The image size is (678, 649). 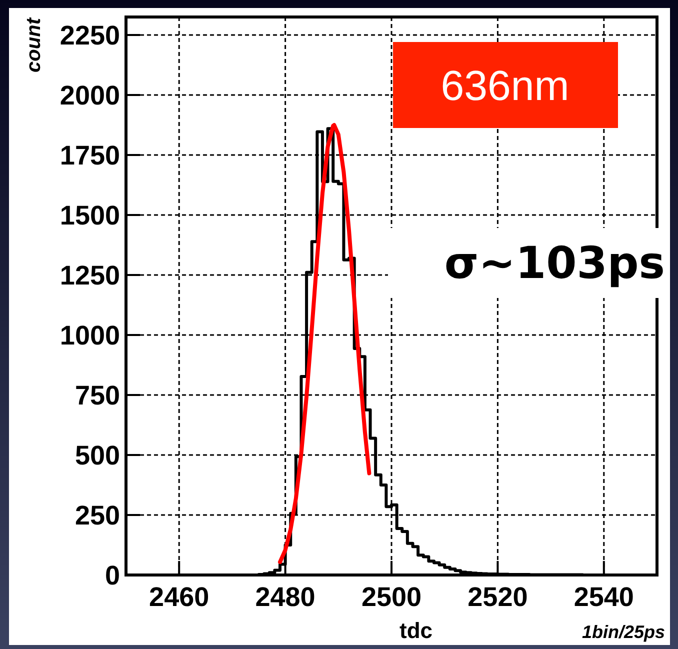 What do you see at coordinates (285, 597) in the screenshot?
I see `x-tick-label: 2480` at bounding box center [285, 597].